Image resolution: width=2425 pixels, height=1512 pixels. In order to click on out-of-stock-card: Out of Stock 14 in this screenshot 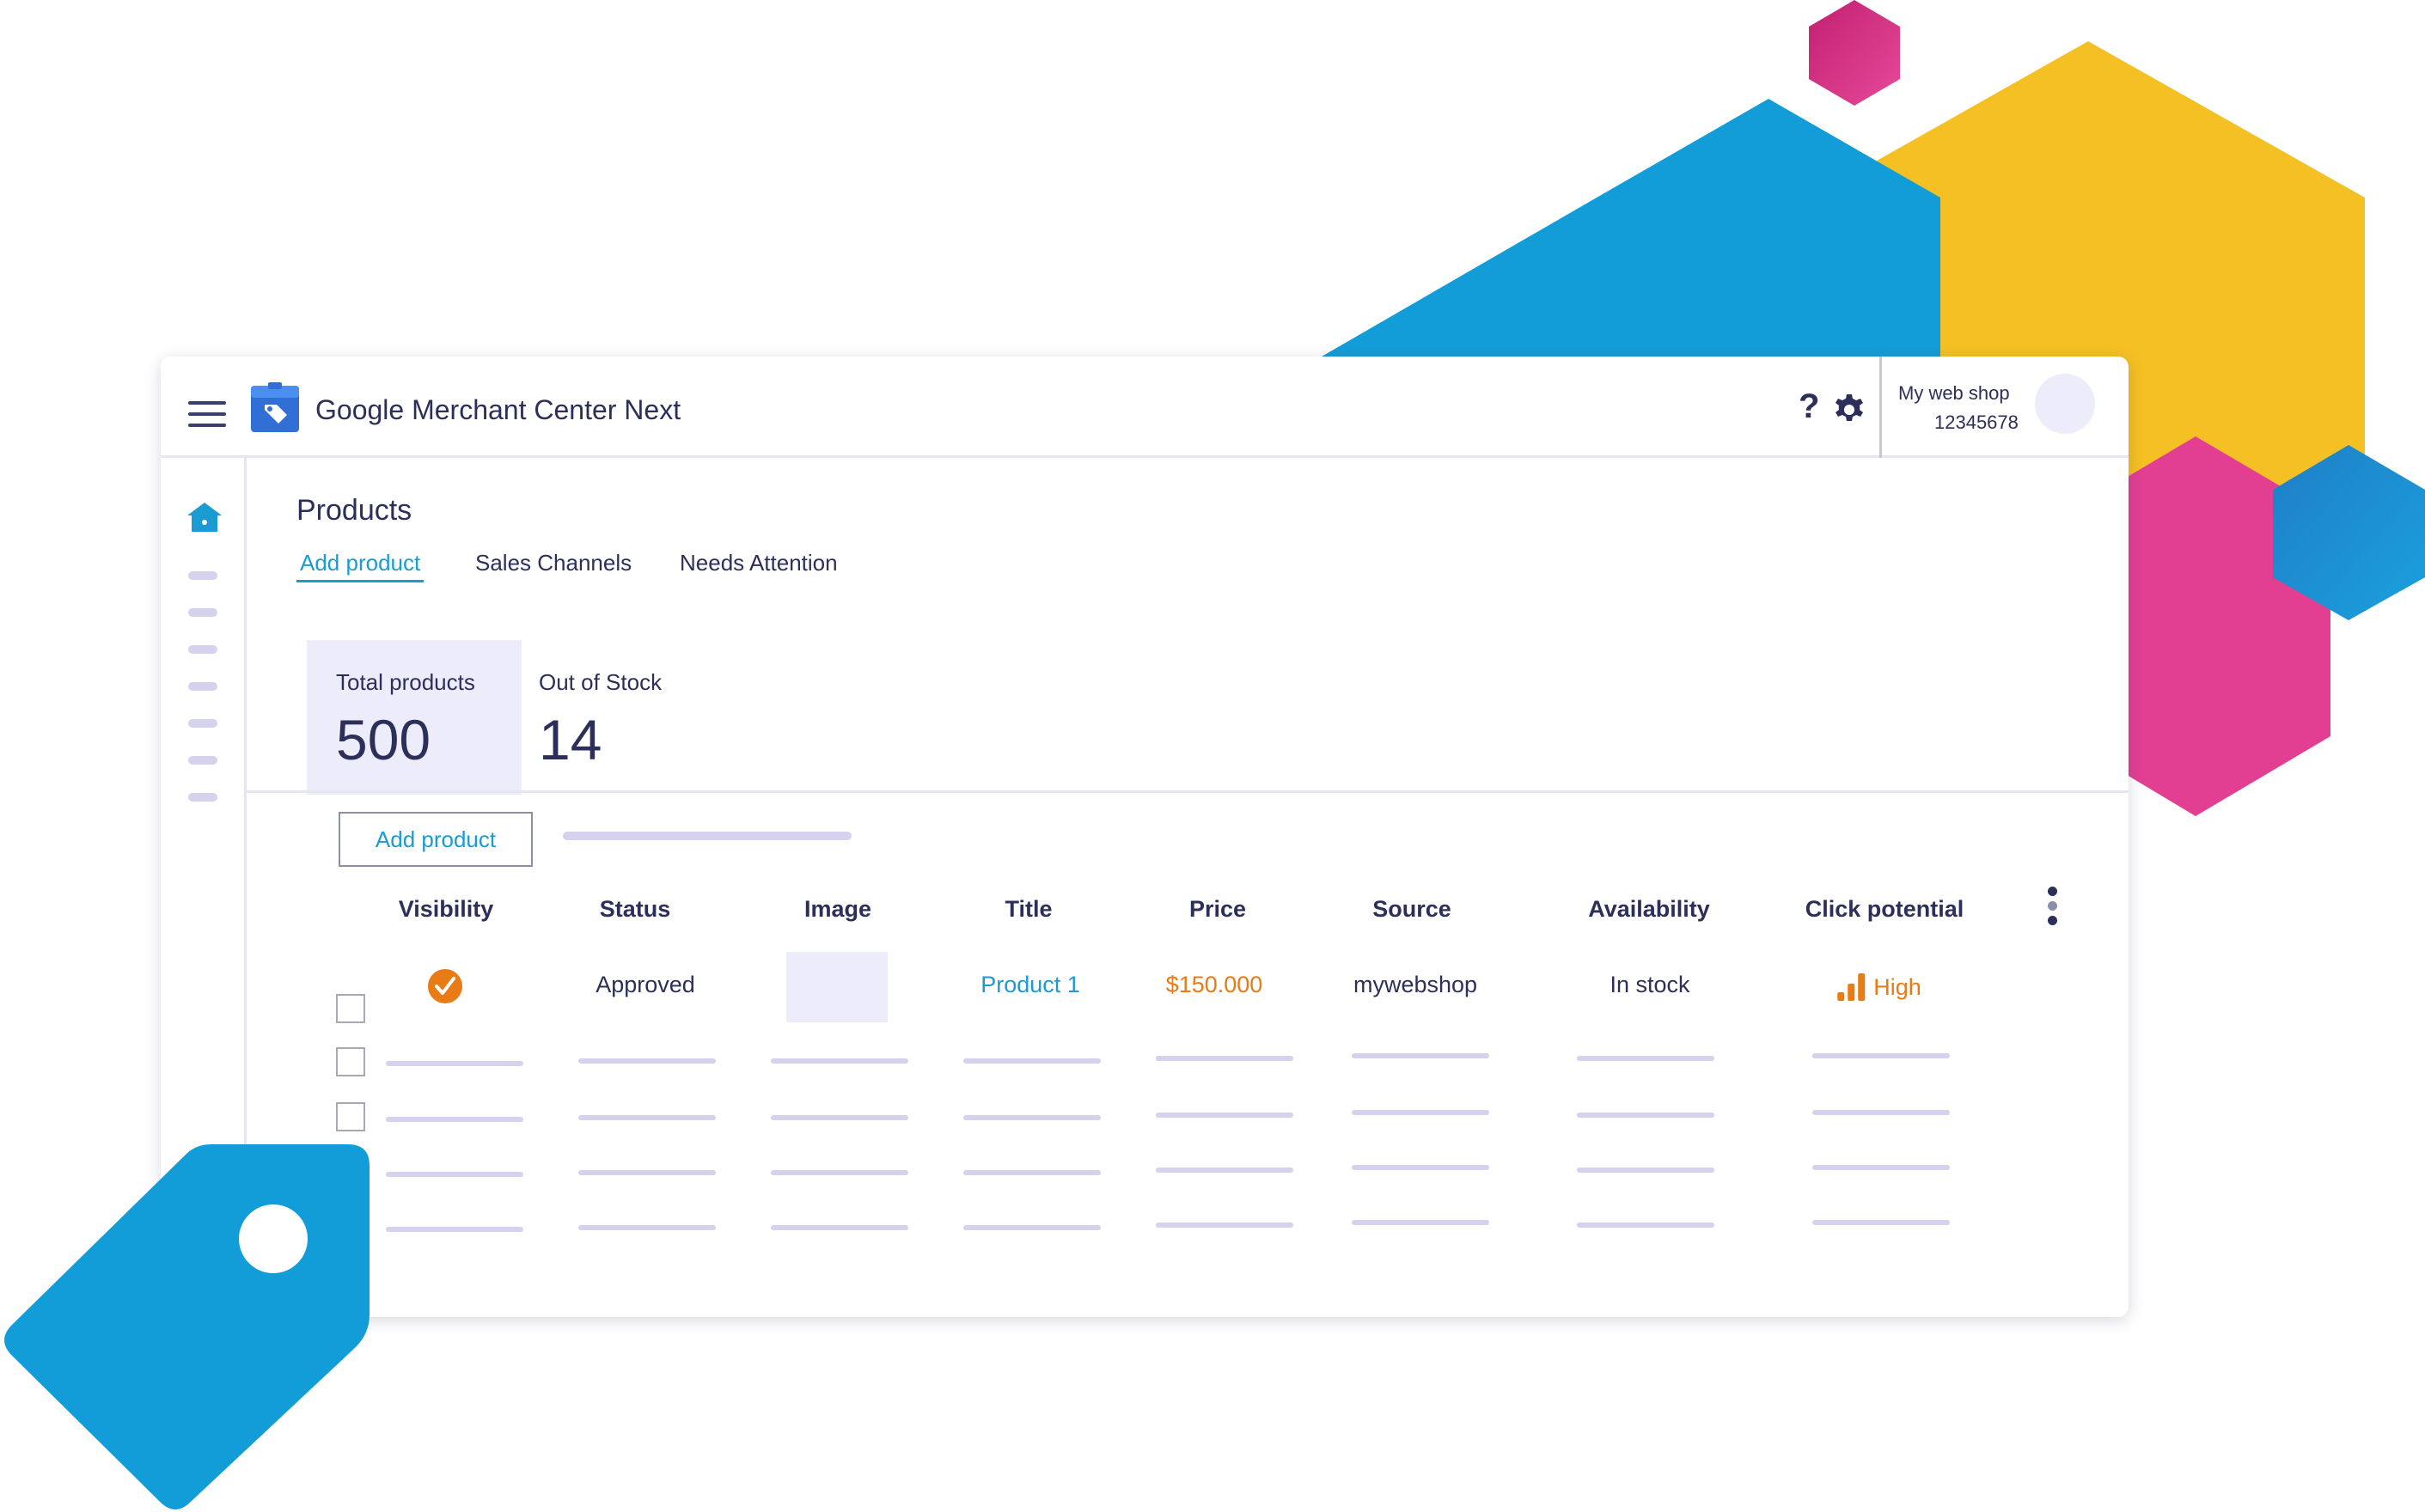, I will do `click(646, 717)`.